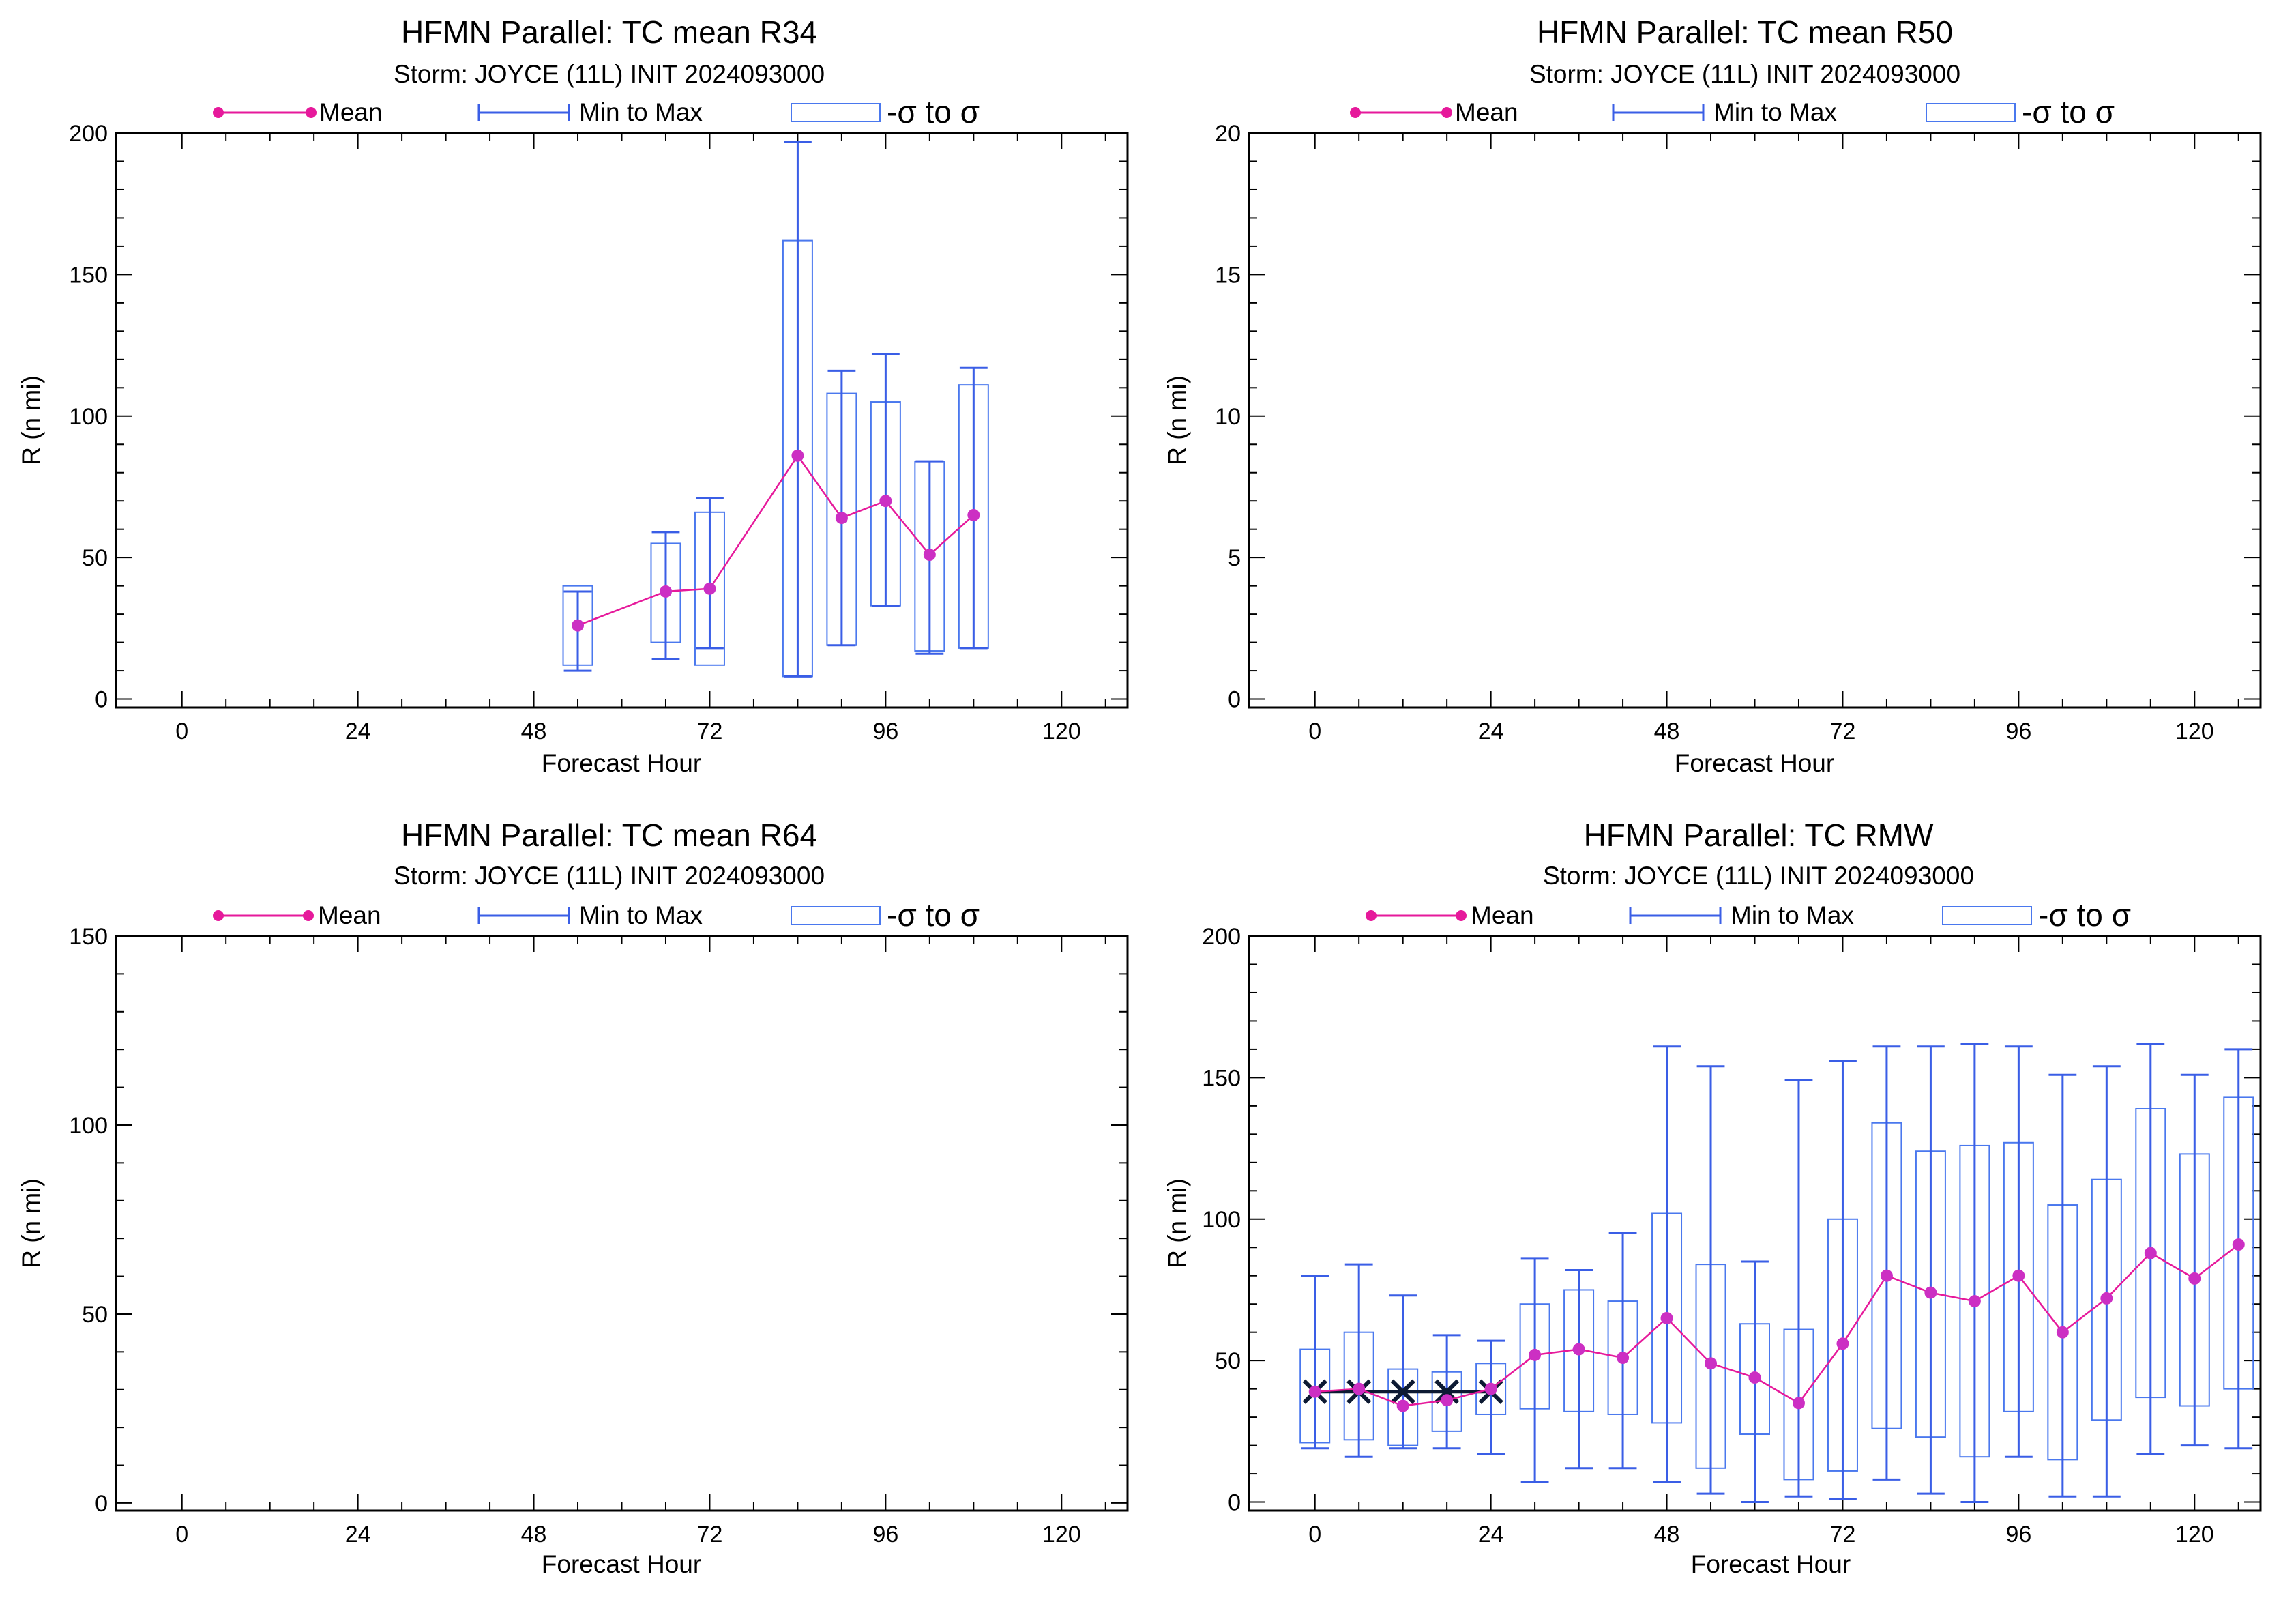 The height and width of the screenshot is (1602, 2296). What do you see at coordinates (88, 134) in the screenshot?
I see `y-tick-label: 200` at bounding box center [88, 134].